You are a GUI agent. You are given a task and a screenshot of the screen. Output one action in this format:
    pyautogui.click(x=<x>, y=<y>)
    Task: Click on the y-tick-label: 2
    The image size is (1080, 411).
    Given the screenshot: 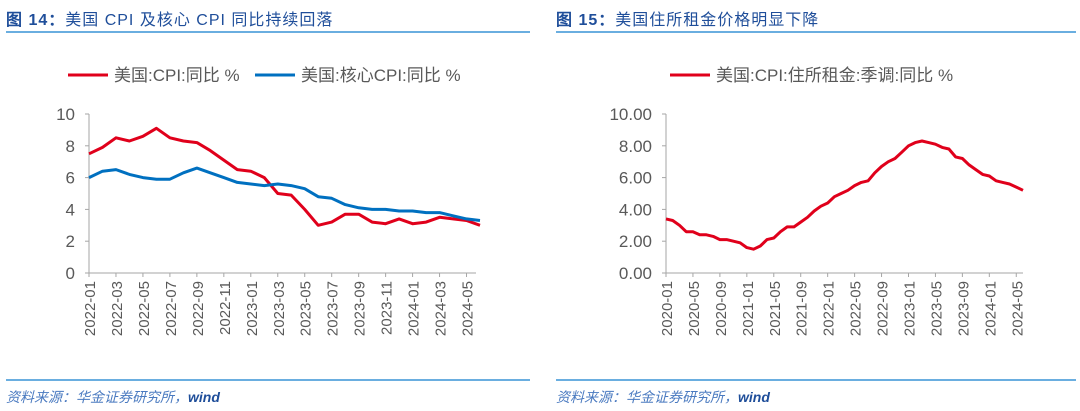 What is the action you would take?
    pyautogui.click(x=70, y=241)
    